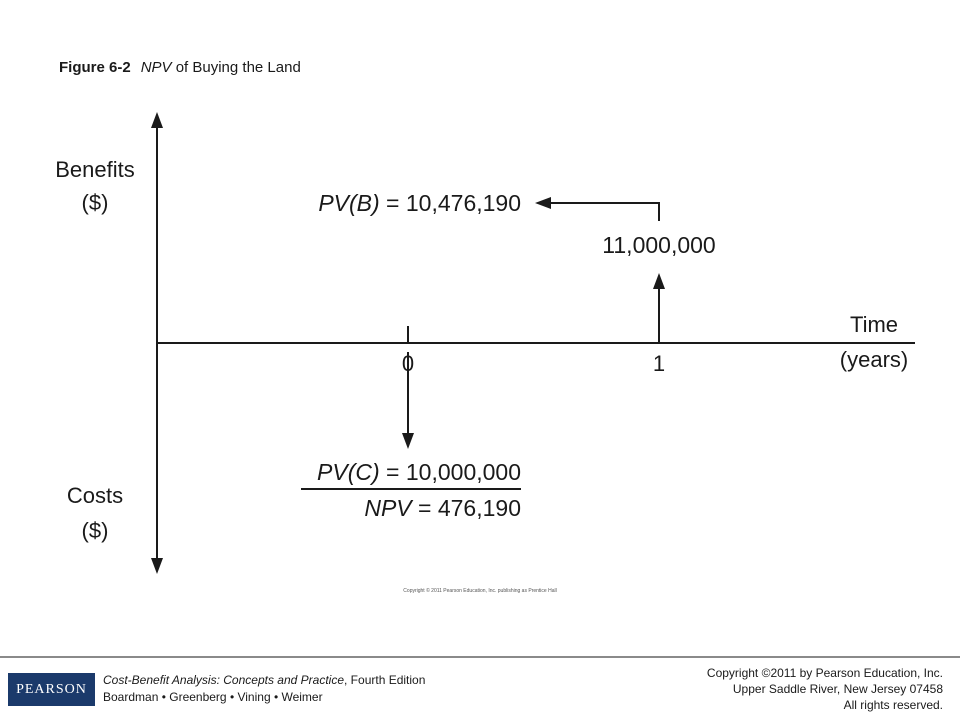 This screenshot has height=720, width=960. Describe the element at coordinates (236, 67) in the screenshot. I see `figure-title-rest: of Buying the Land` at that location.